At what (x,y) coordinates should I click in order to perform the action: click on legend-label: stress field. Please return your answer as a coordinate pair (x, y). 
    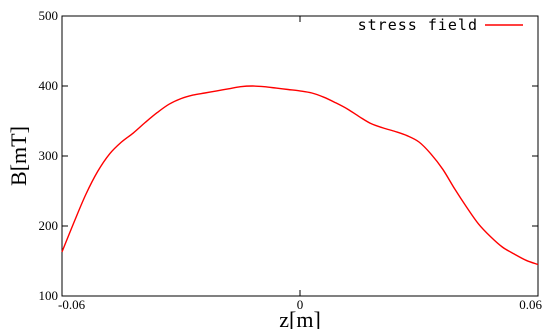
    Looking at the image, I should click on (418, 25).